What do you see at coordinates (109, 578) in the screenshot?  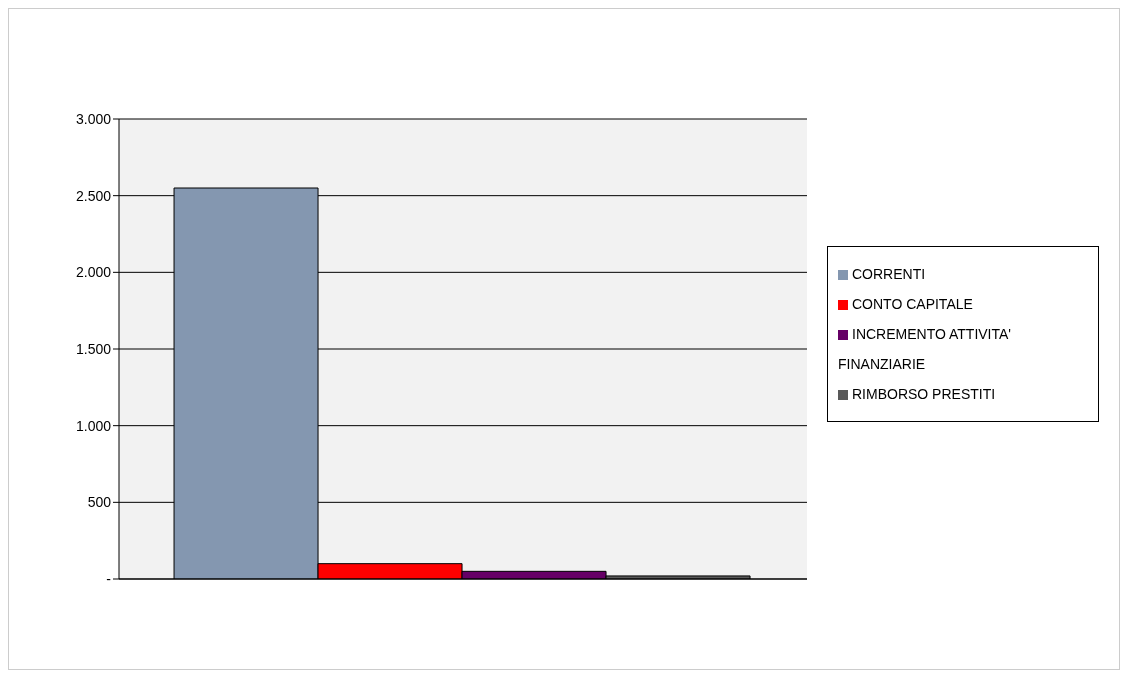 I see `y-tick-label: -` at bounding box center [109, 578].